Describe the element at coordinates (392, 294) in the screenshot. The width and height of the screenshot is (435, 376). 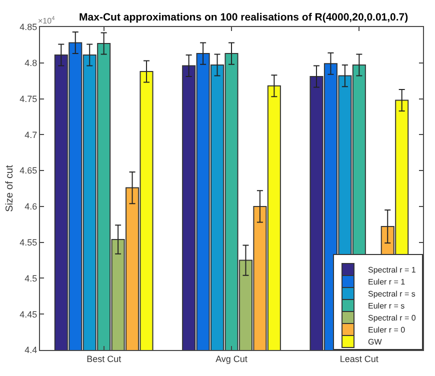
I see `legend-label: Spectral r = s` at that location.